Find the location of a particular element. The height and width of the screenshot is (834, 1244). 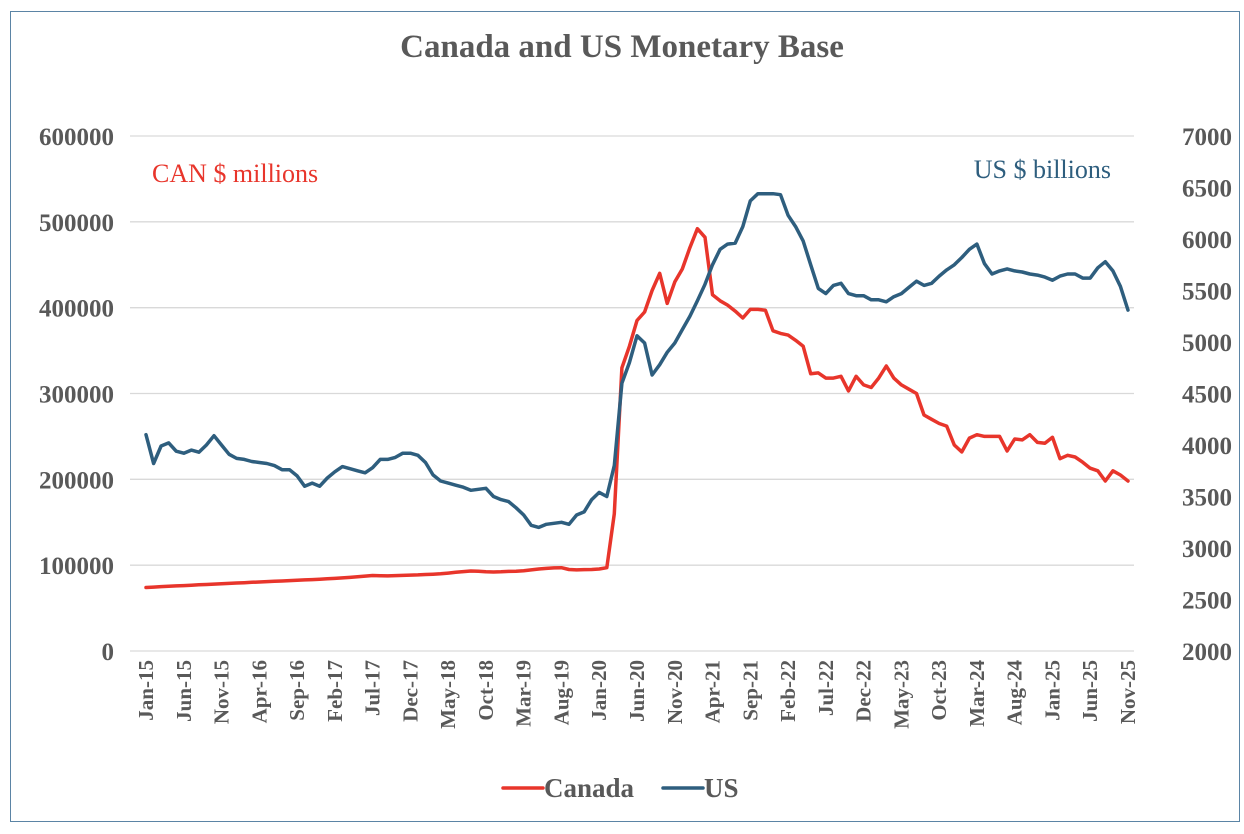

left-axis-tick-label: 300000 is located at coordinates (76, 395).